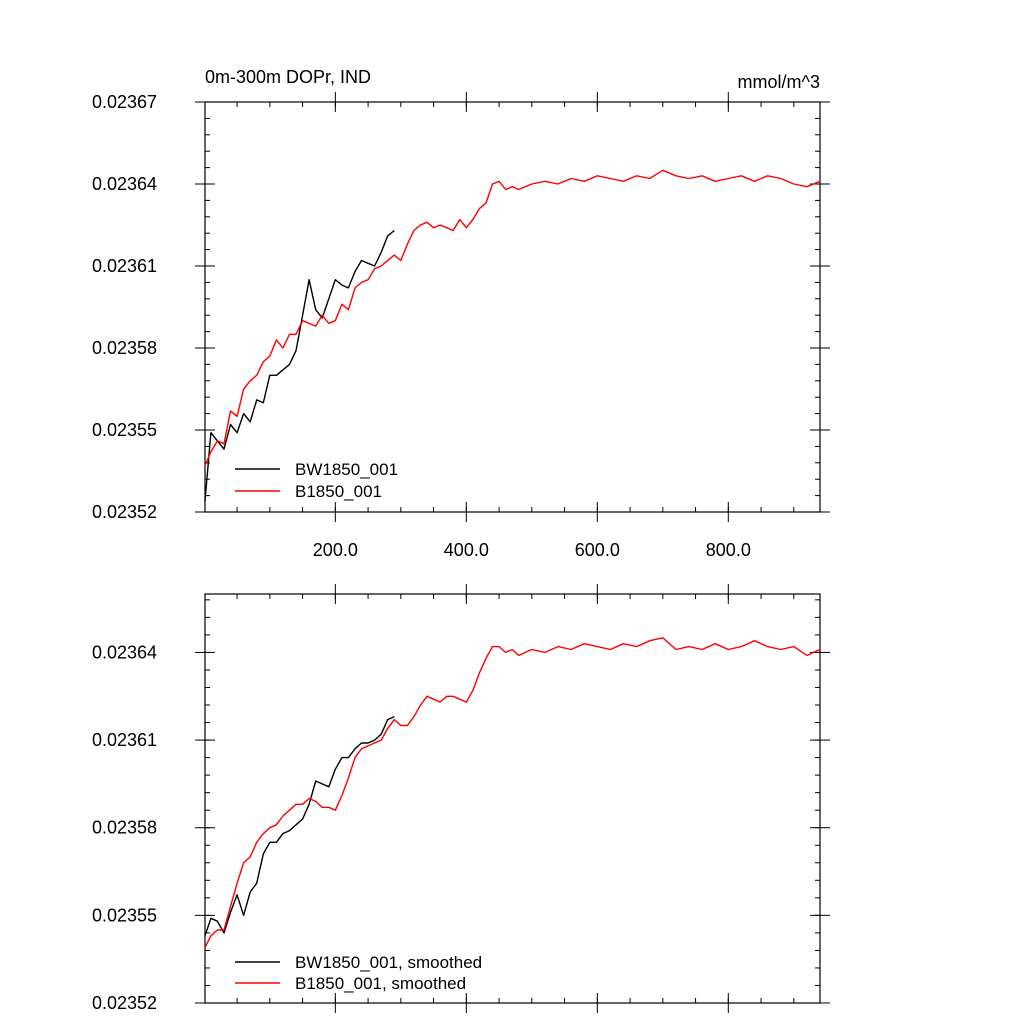  What do you see at coordinates (124, 740) in the screenshot?
I see `bottom-y-tick-label: 0.02361` at bounding box center [124, 740].